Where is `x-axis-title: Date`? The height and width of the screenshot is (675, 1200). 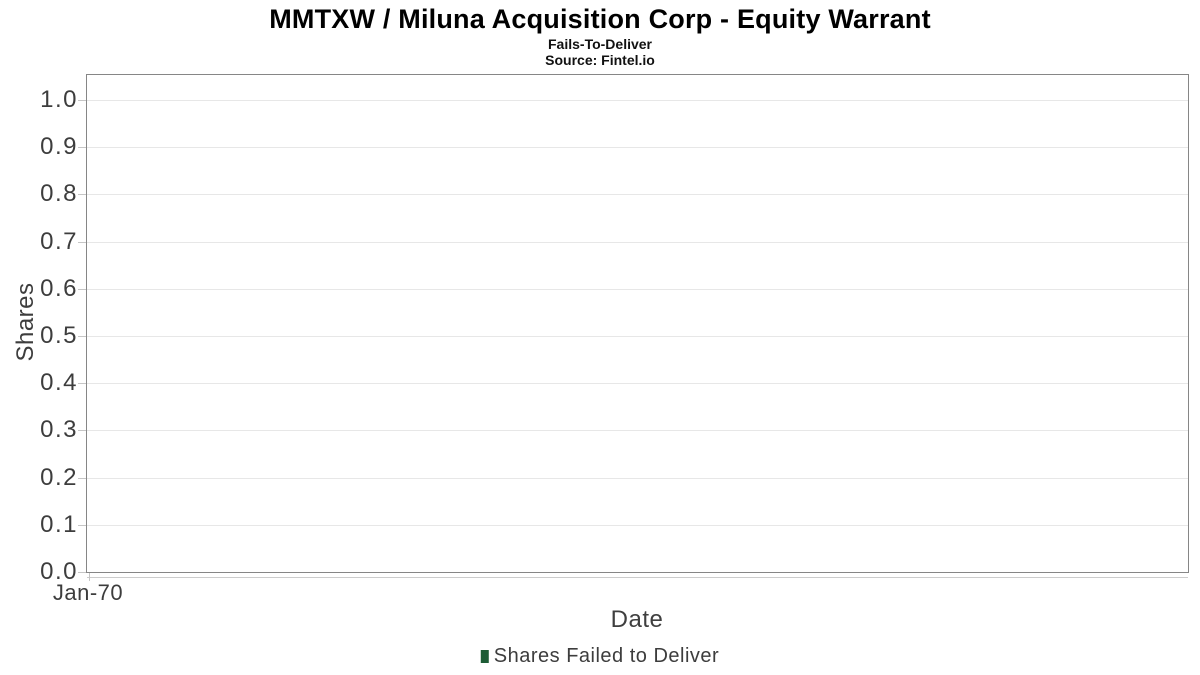
x-axis-title: Date is located at coordinates (637, 619).